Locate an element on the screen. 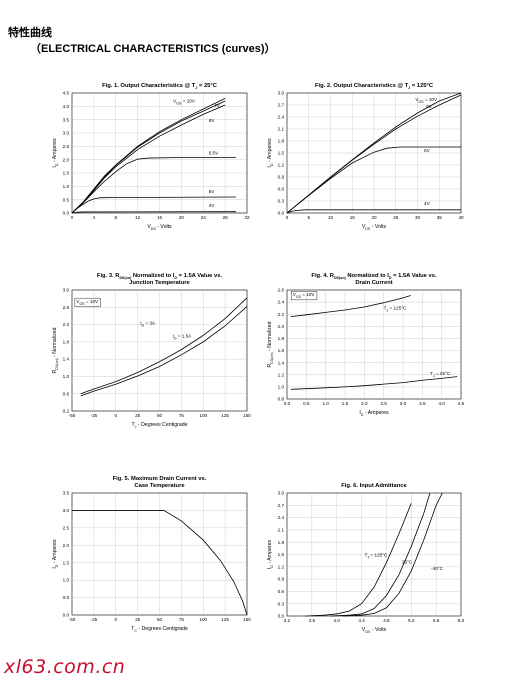 Image resolution: width=518 pixels, height=690 pixels. x-tick-label: 10 is located at coordinates (331, 217).